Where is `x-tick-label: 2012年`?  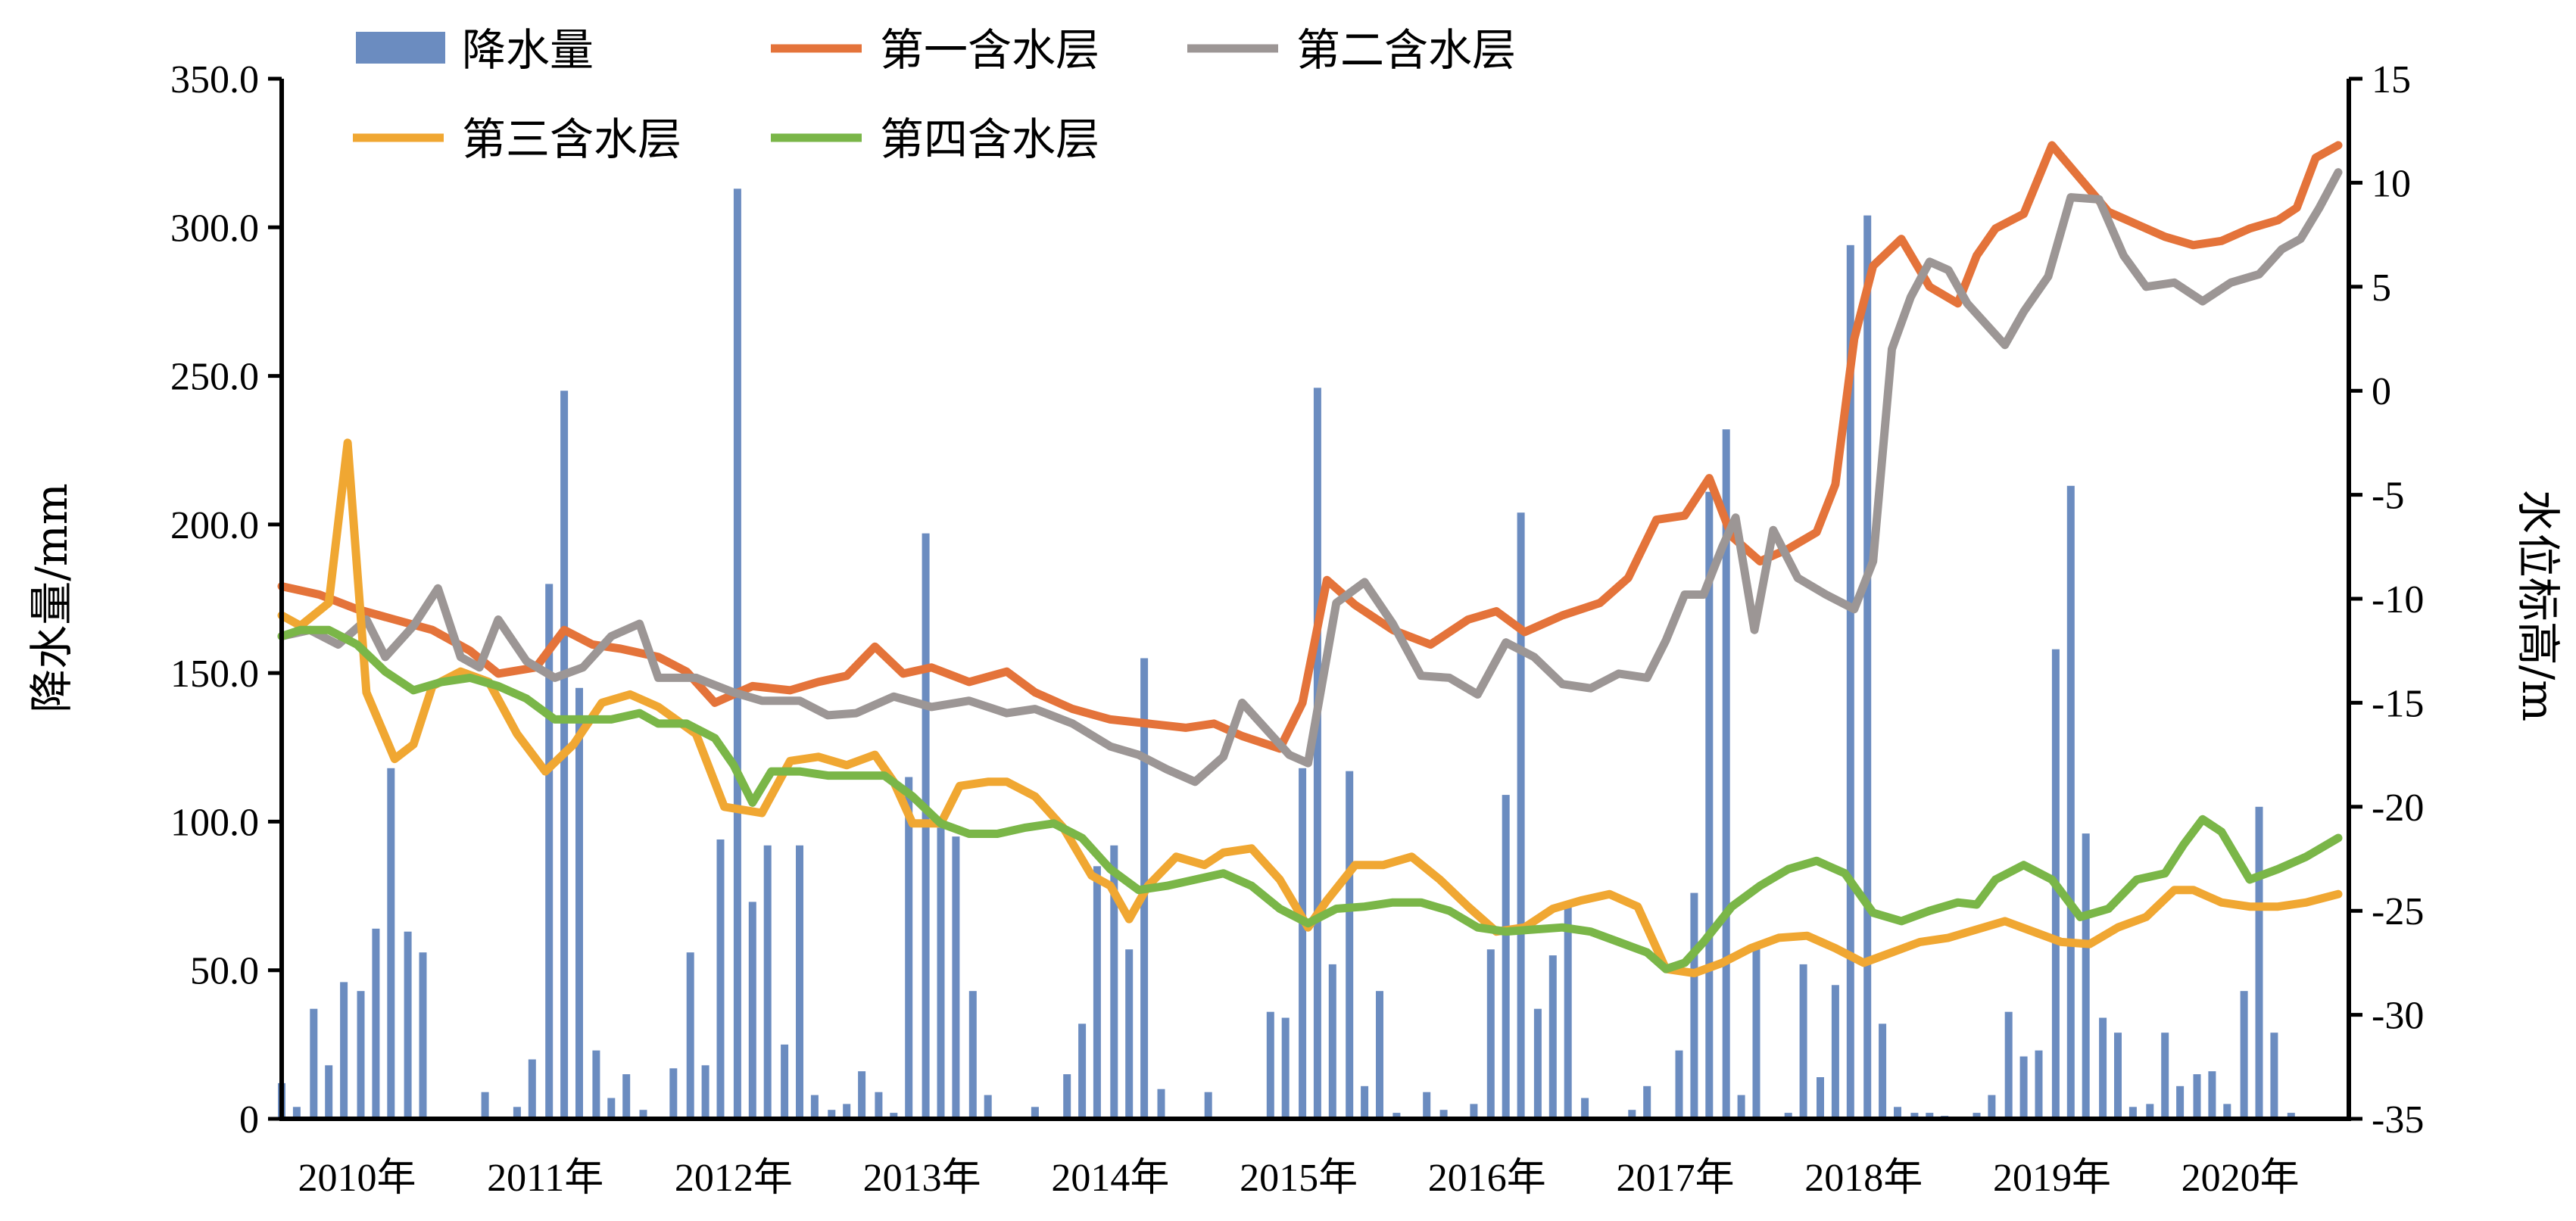 x-tick-label: 2012年 is located at coordinates (734, 1178).